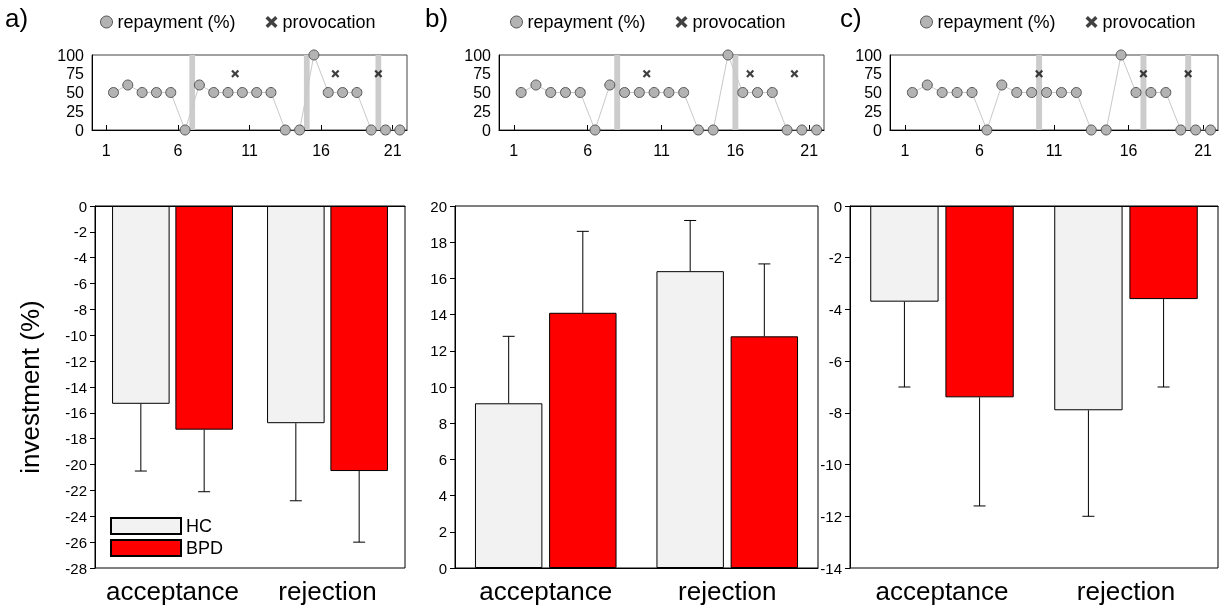 This screenshot has width=1225, height=607. Describe the element at coordinates (831, 465) in the screenshot. I see `y-tick-label: -10` at that location.